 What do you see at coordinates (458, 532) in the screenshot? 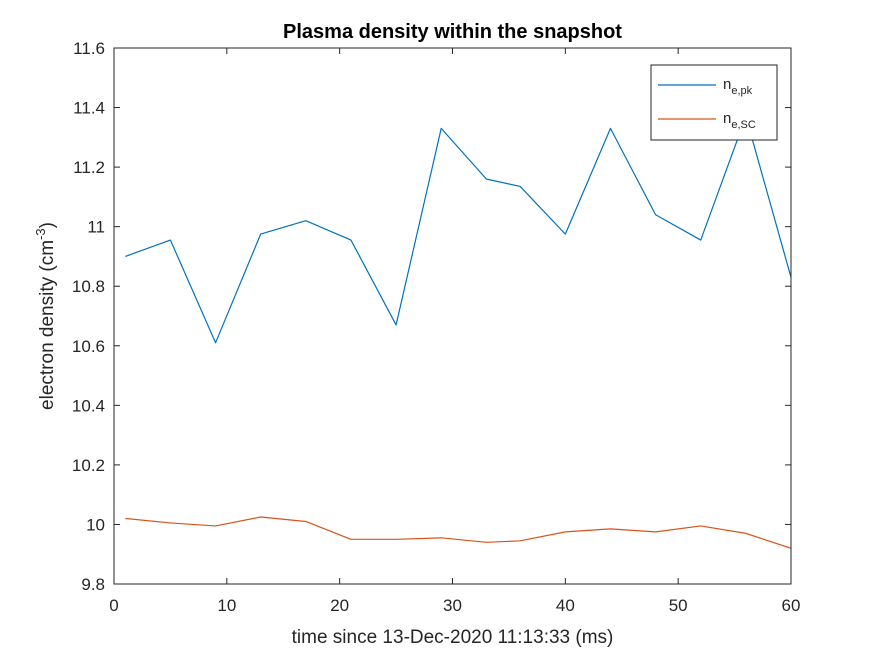
I see `series-line-ne-sc` at bounding box center [458, 532].